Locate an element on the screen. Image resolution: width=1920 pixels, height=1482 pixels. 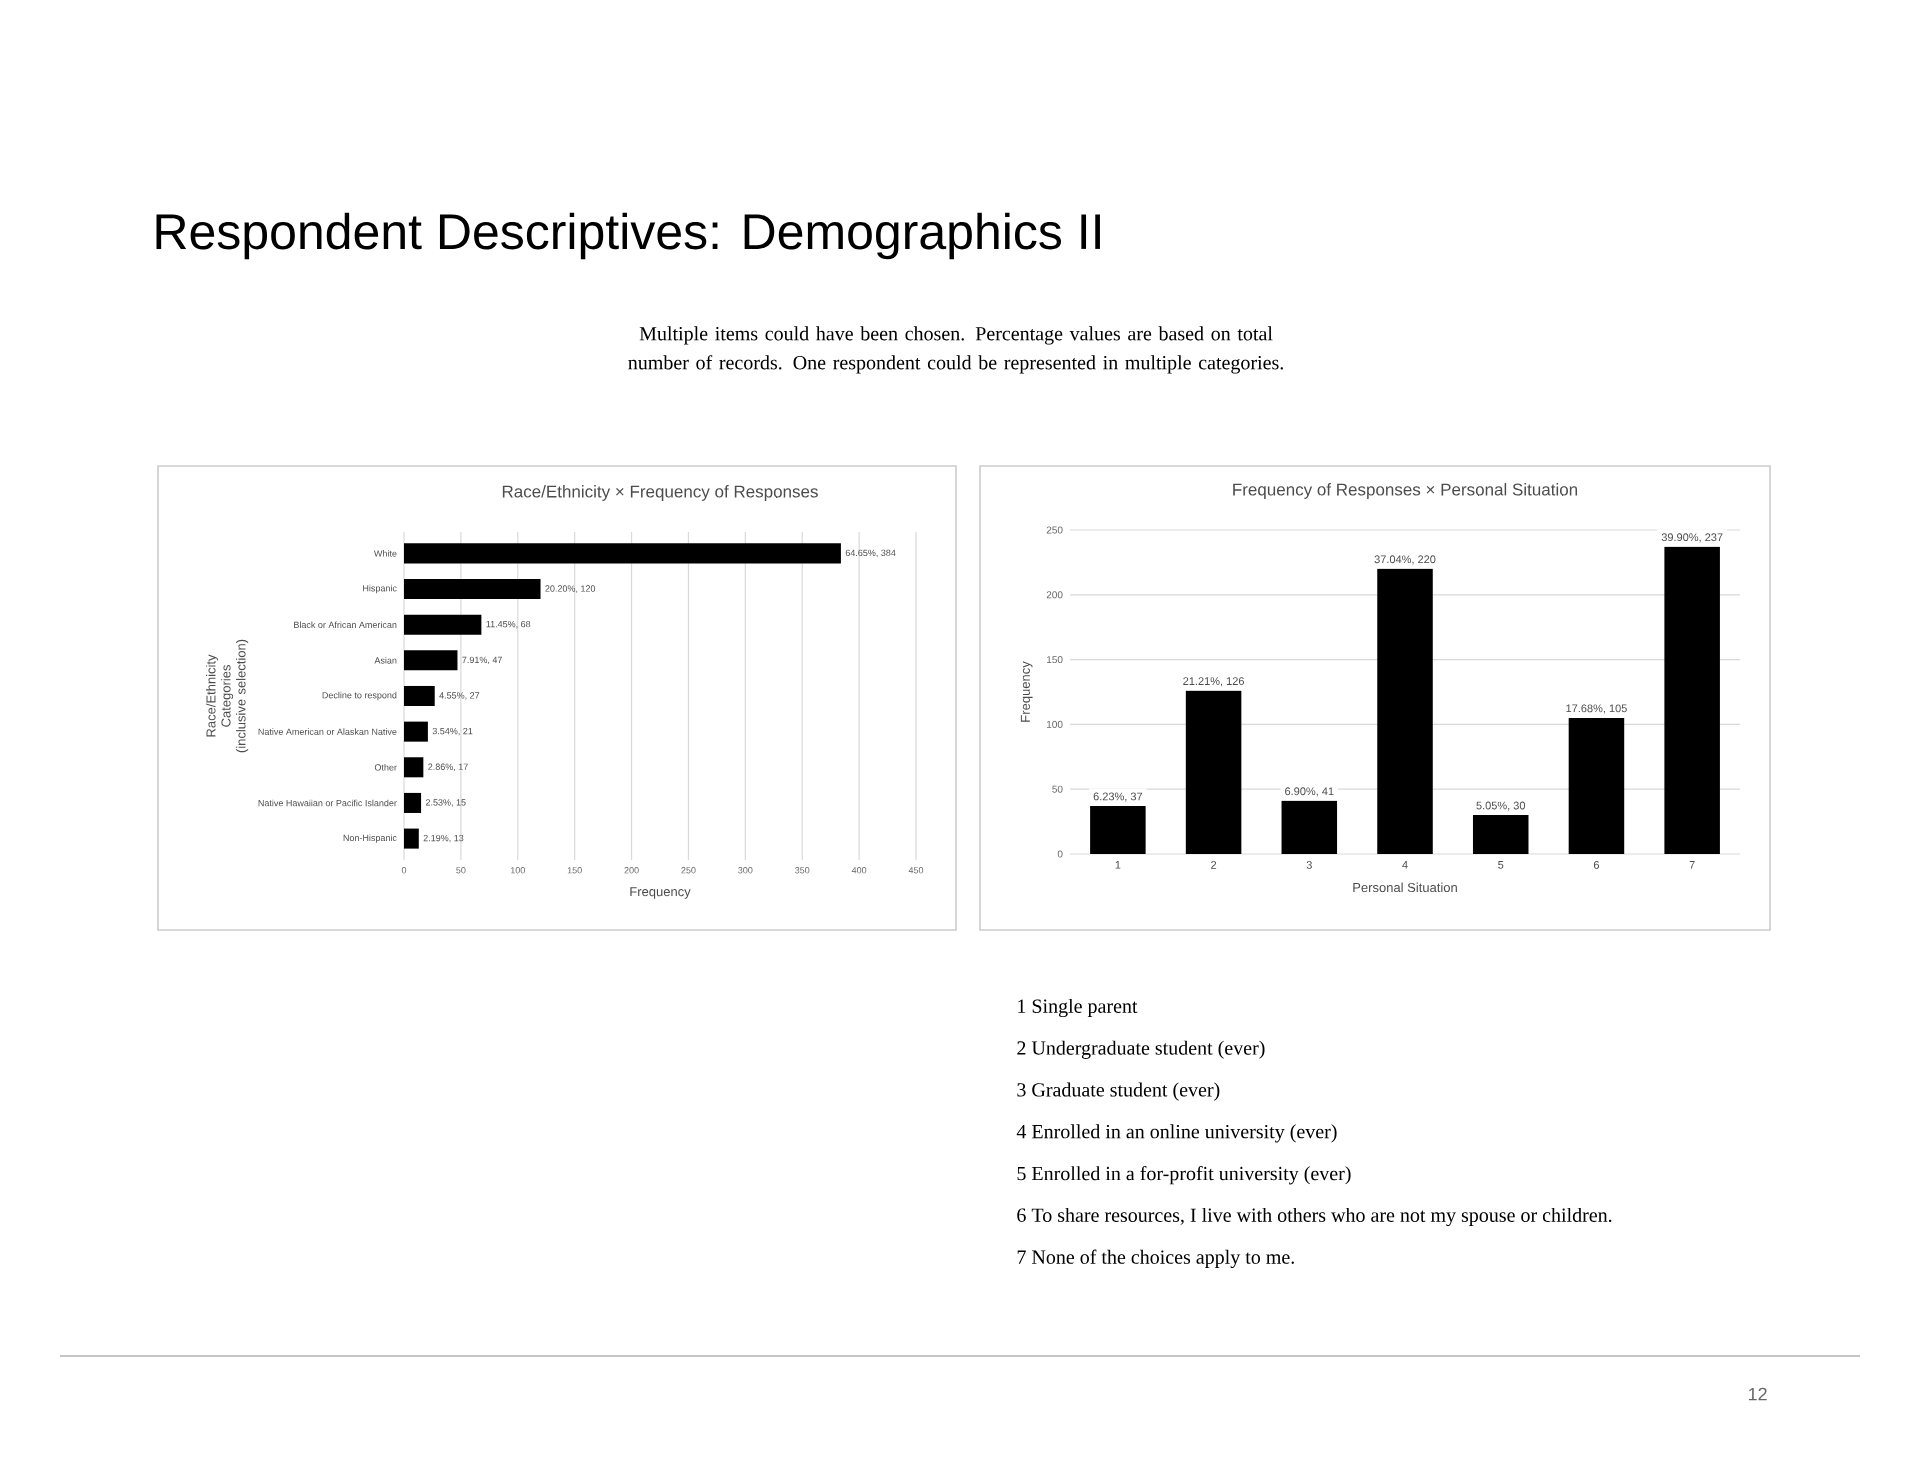
text: 12 is located at coordinates (1757, 1394).